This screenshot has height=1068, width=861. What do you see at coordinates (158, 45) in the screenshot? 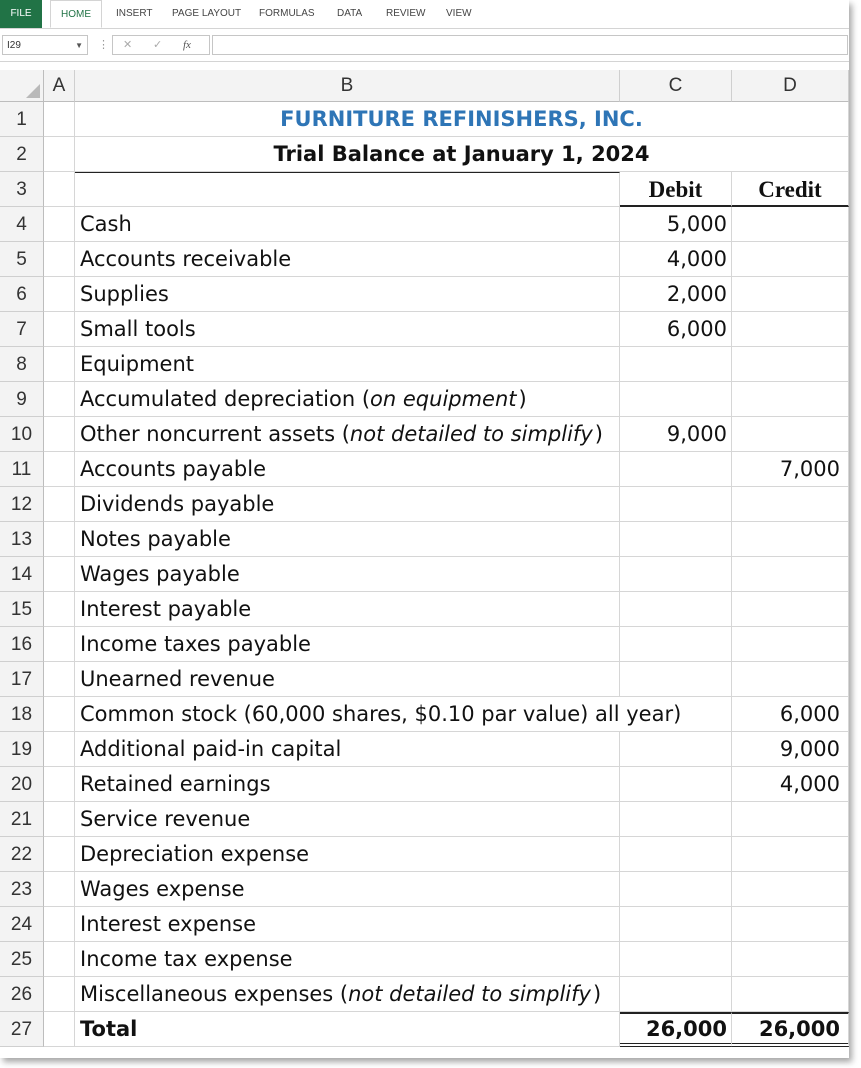
I see `check-icon: ✓` at bounding box center [158, 45].